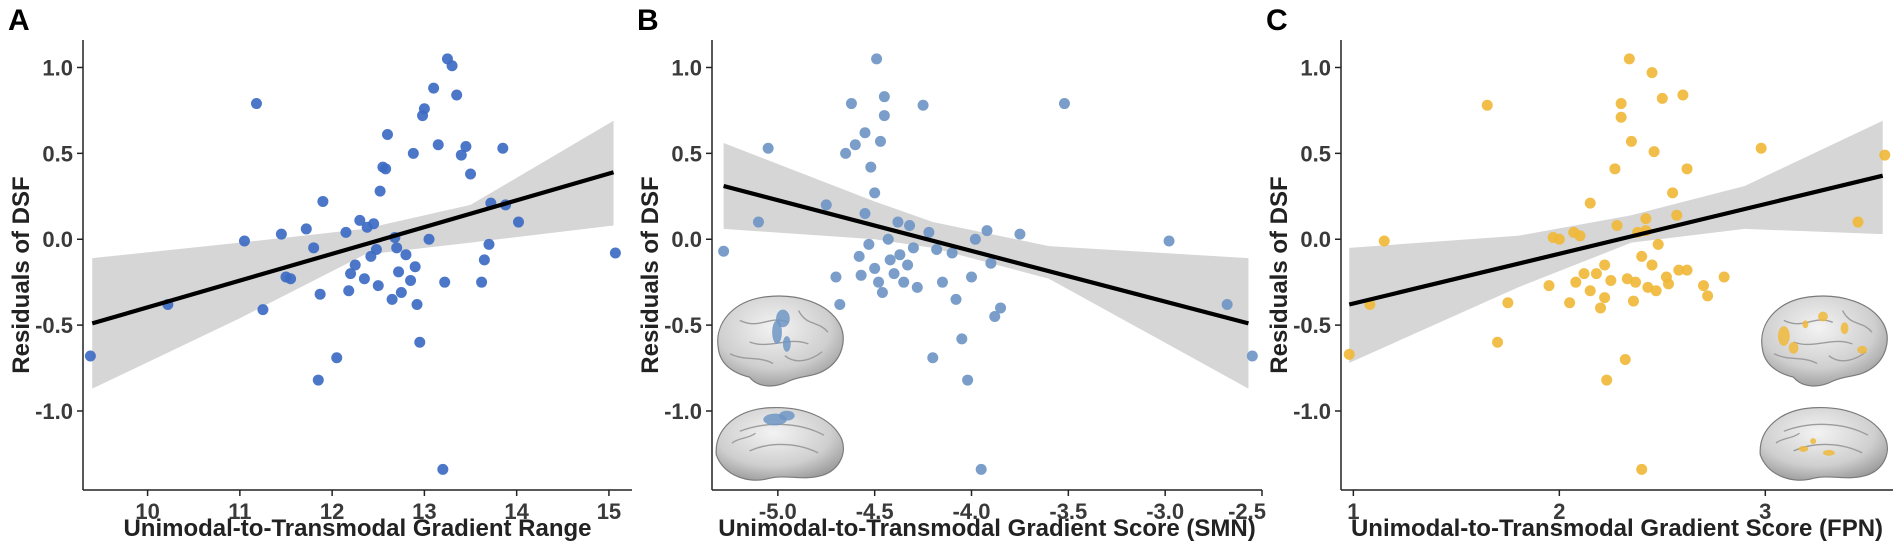 This screenshot has height=547, width=1902. I want to click on x-tick-label: -2.5, so click(1247, 511).